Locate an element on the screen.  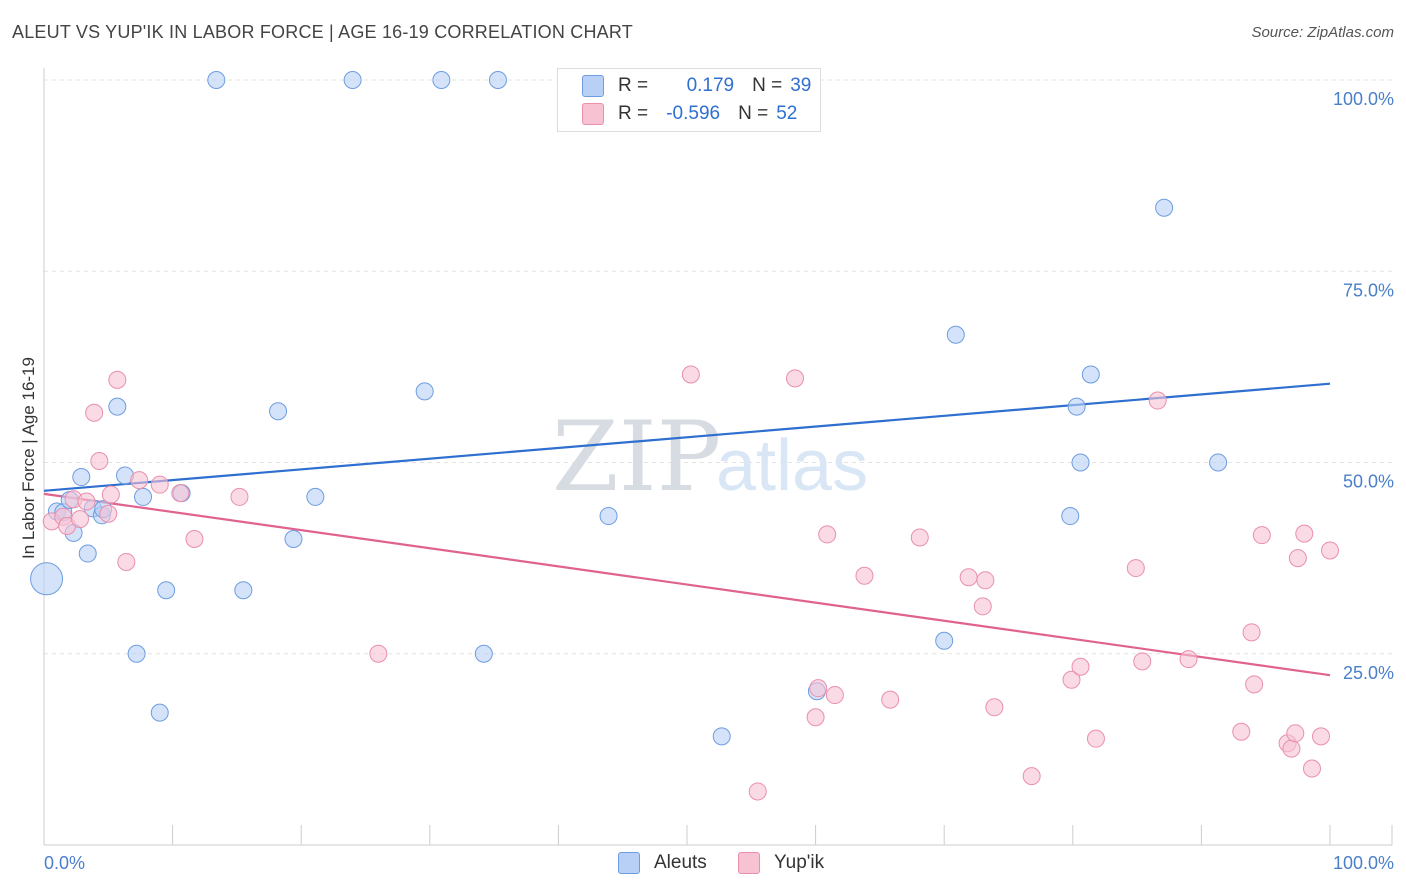
aleut-n-value: 39 is located at coordinates (801, 85).